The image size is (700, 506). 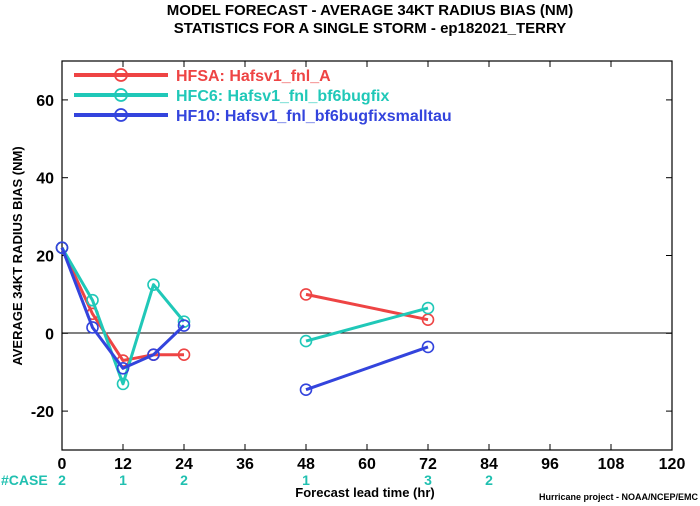 What do you see at coordinates (306, 464) in the screenshot?
I see `x-tick-label: 48` at bounding box center [306, 464].